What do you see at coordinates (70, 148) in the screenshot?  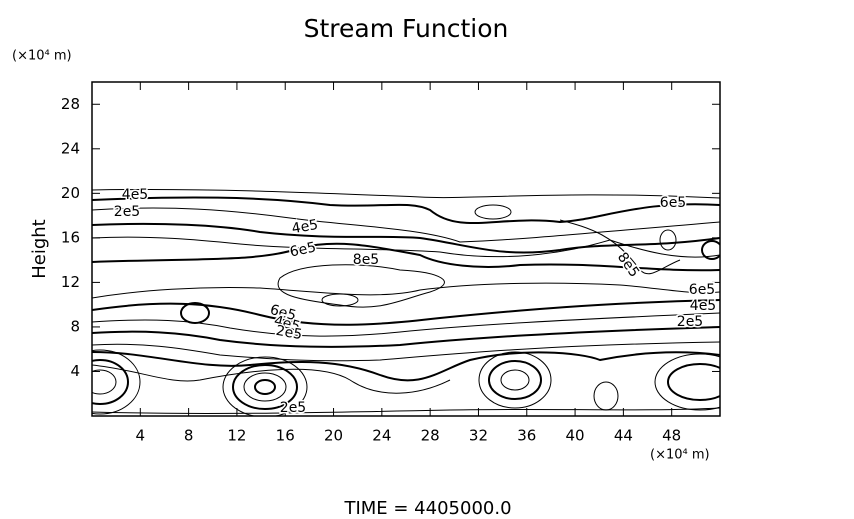 I see `y-tick-label: 24` at bounding box center [70, 148].